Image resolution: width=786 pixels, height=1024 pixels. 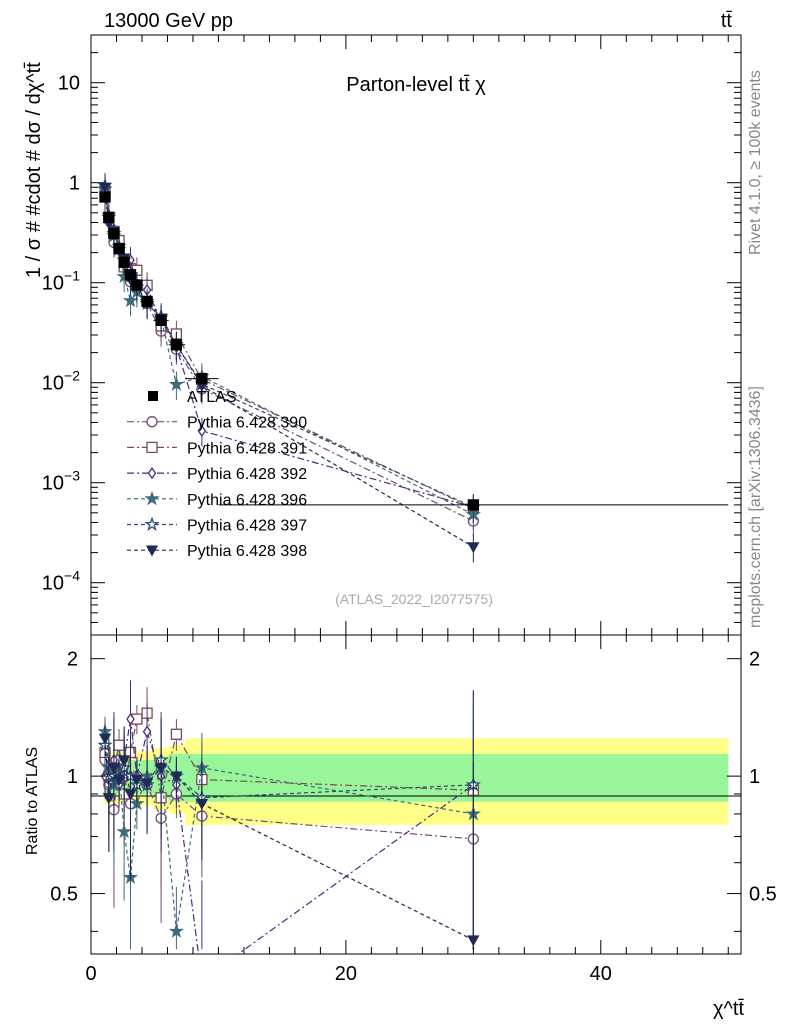 I want to click on x-axis-title: χ^tt̄, so click(x=728, y=1009).